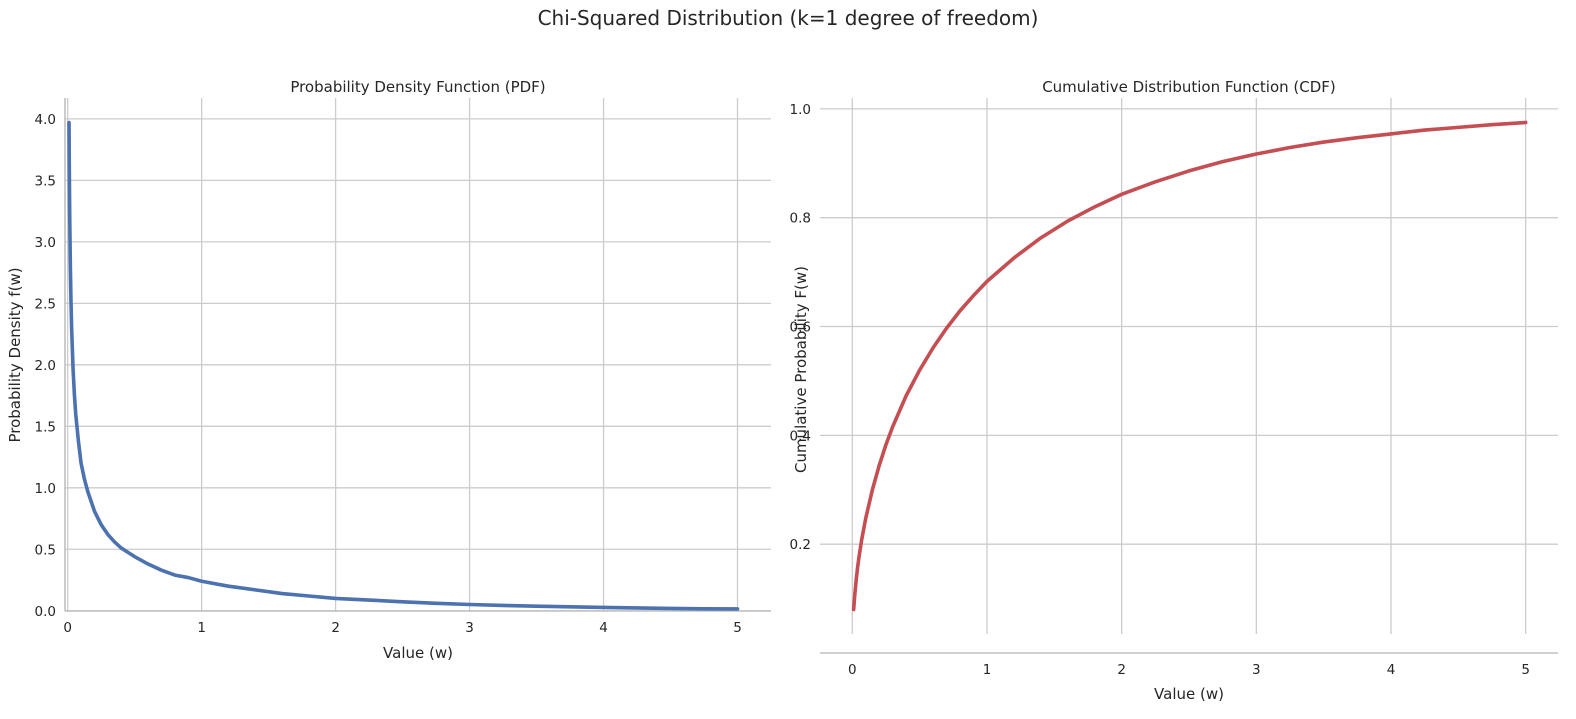  I want to click on pdf-x-tick-label: 2, so click(335, 628).